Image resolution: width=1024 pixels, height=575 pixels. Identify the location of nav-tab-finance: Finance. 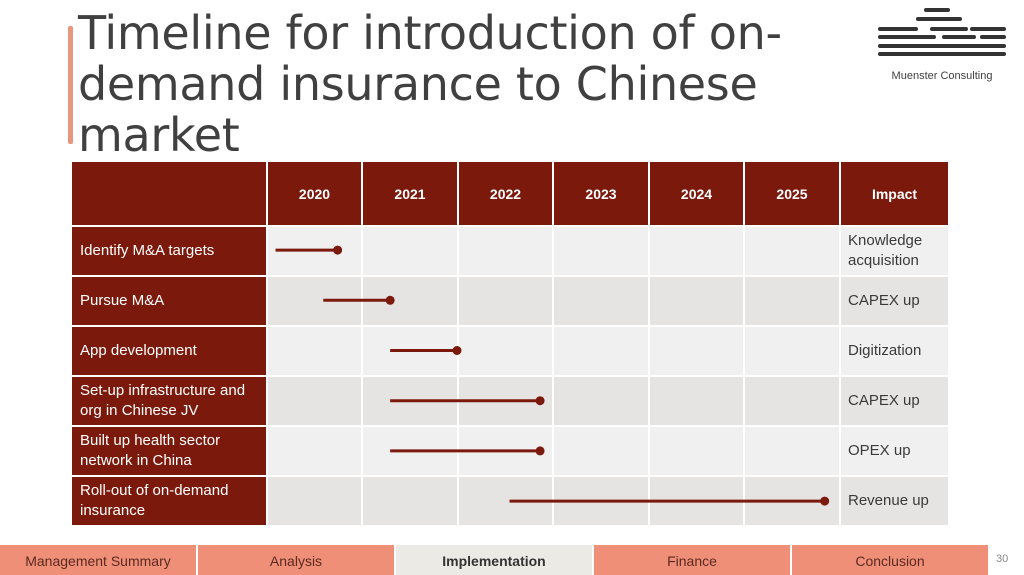
(693, 560).